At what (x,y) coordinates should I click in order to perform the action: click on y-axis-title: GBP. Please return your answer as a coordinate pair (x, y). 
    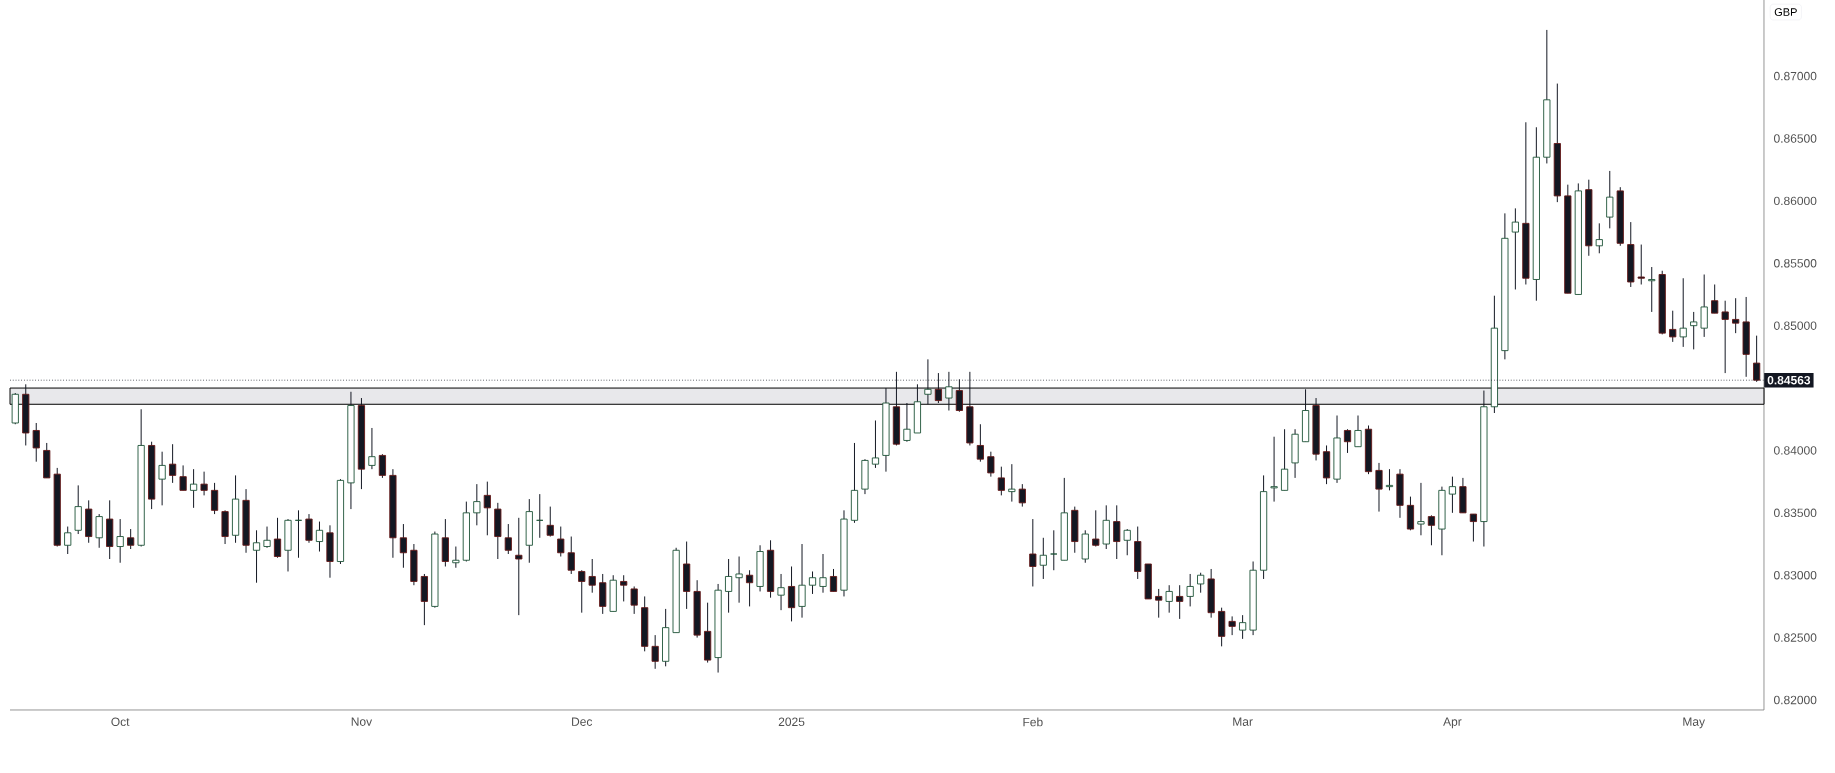
    Looking at the image, I should click on (1785, 12).